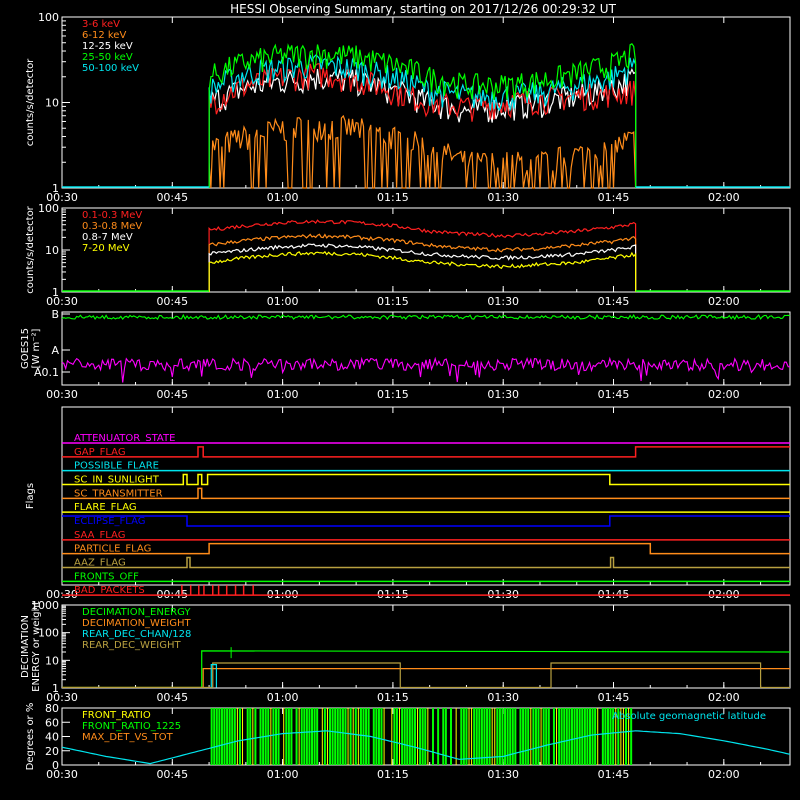 The height and width of the screenshot is (800, 800). Describe the element at coordinates (106, 248) in the screenshot. I see `high_energy_rates-legend-entry: 7-20 MeV` at that location.